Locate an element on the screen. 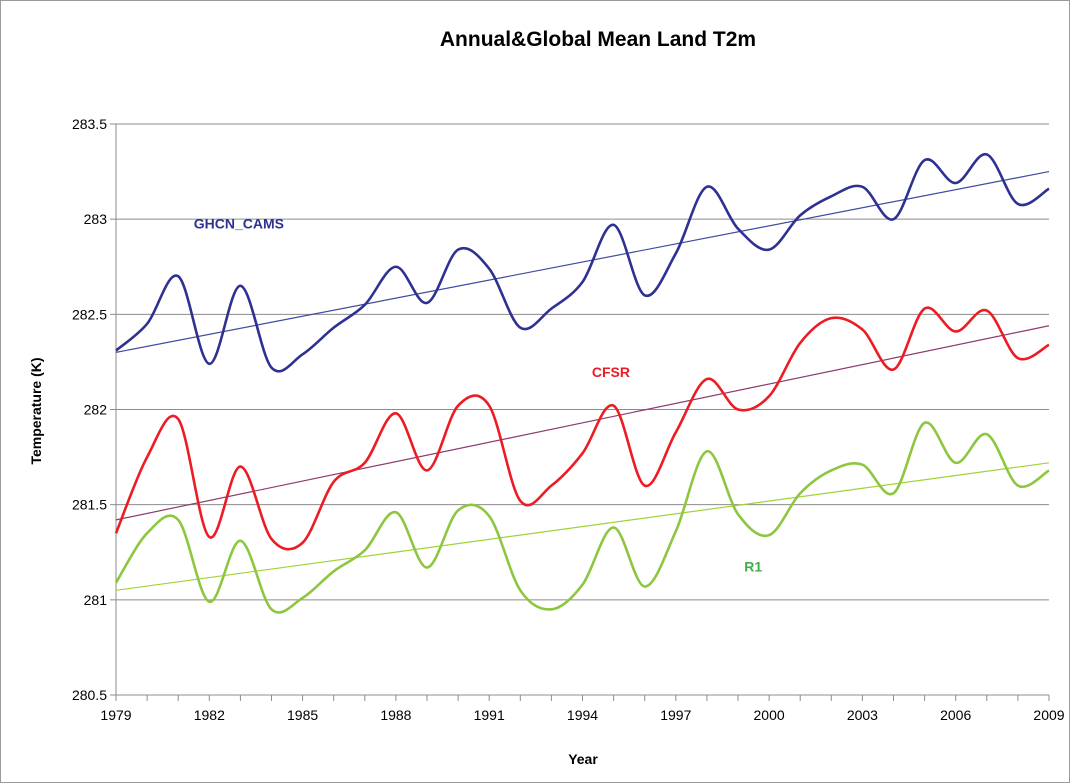  annotation-cfsr: CFSR is located at coordinates (611, 372).